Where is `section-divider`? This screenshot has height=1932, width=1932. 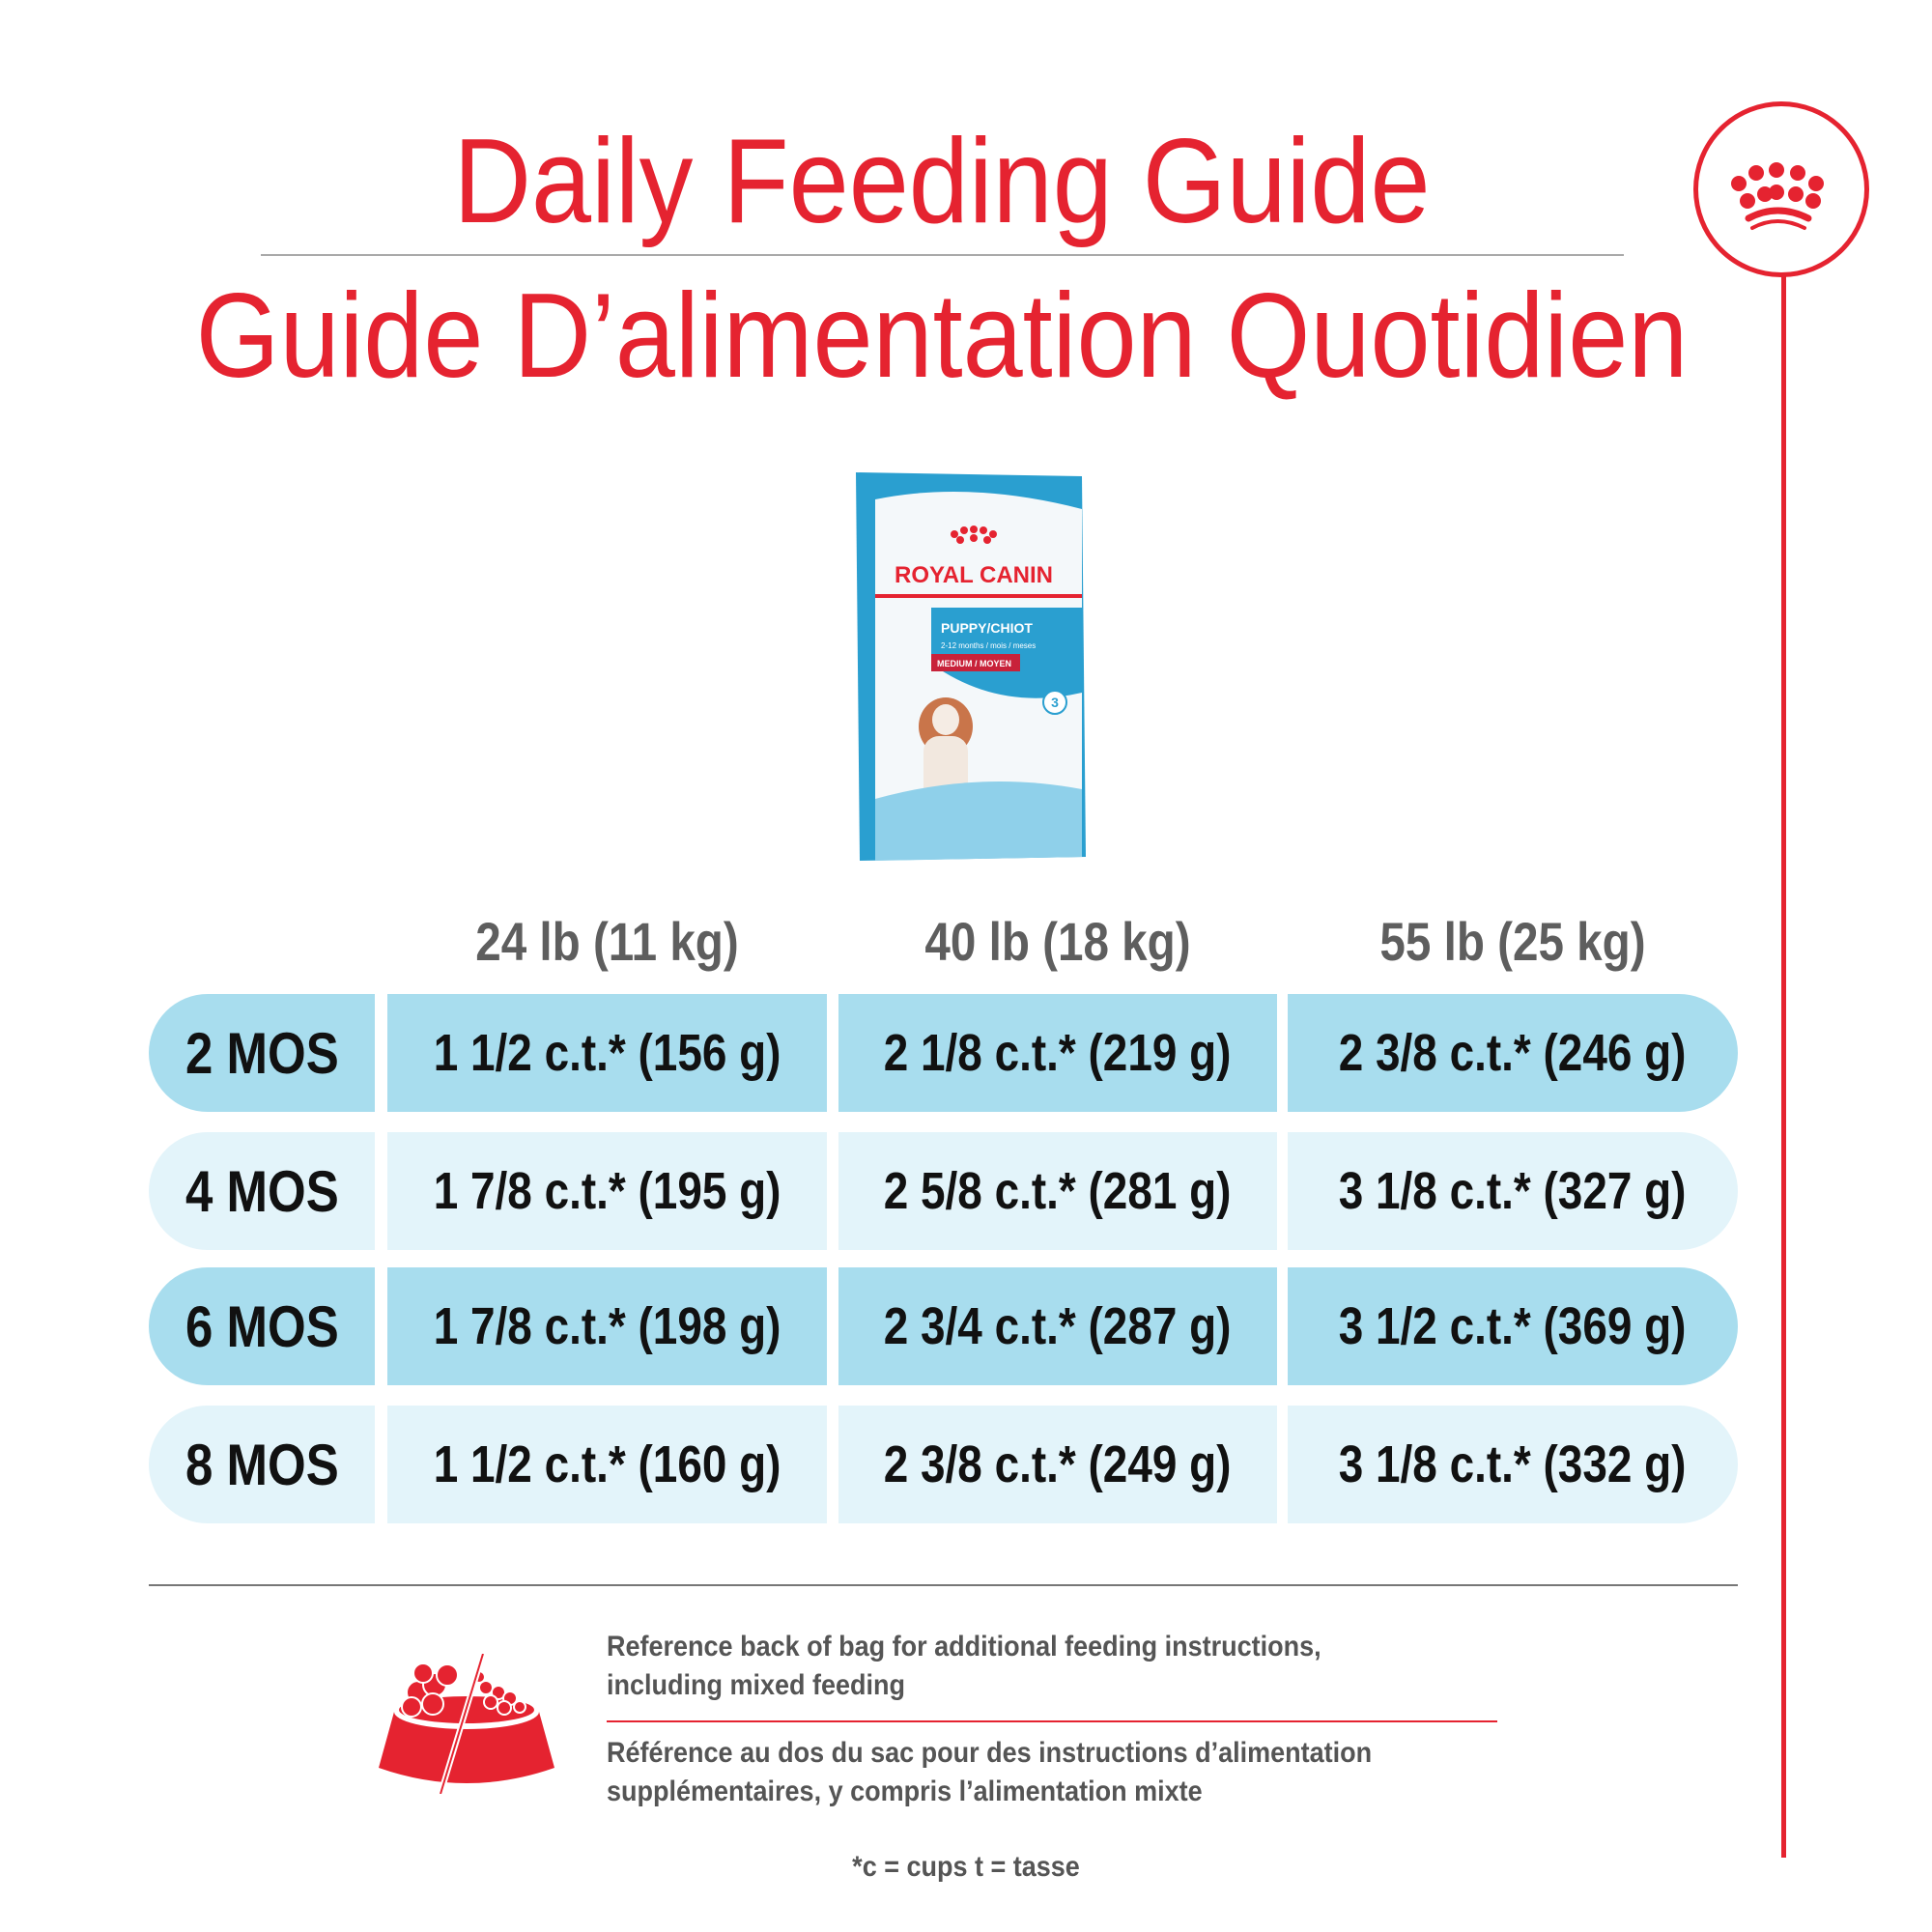
section-divider is located at coordinates (943, 1585).